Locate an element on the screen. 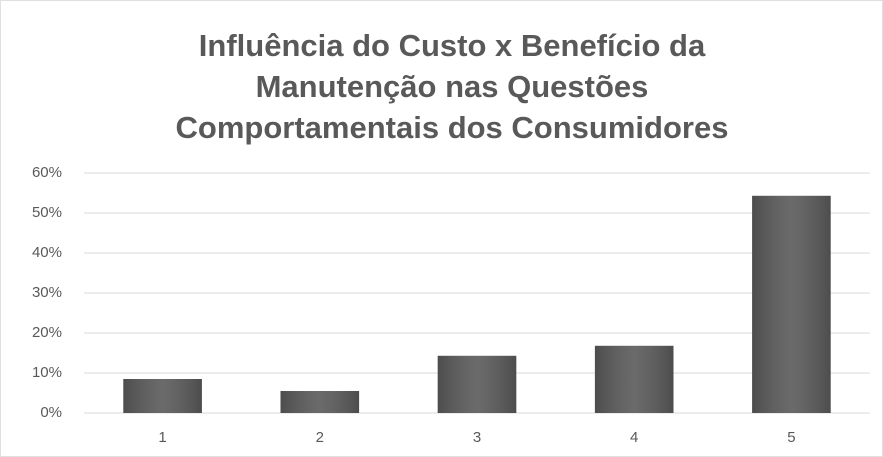  y-tick-label: 30% is located at coordinates (47, 292).